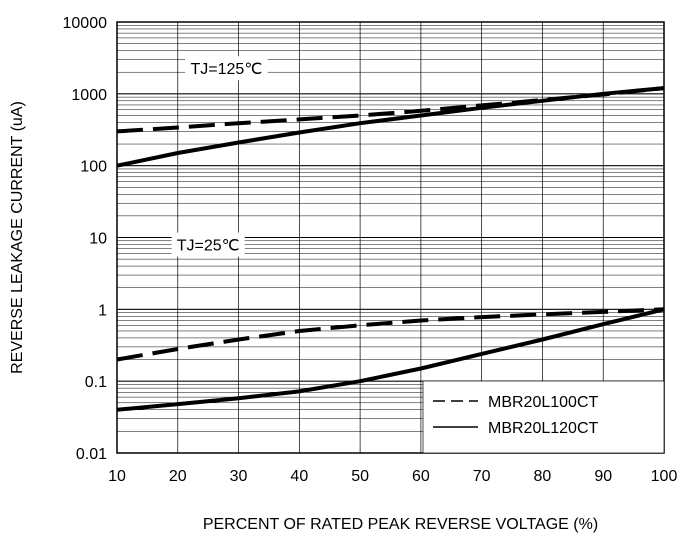  What do you see at coordinates (117, 476) in the screenshot?
I see `x-tick-label: 10` at bounding box center [117, 476].